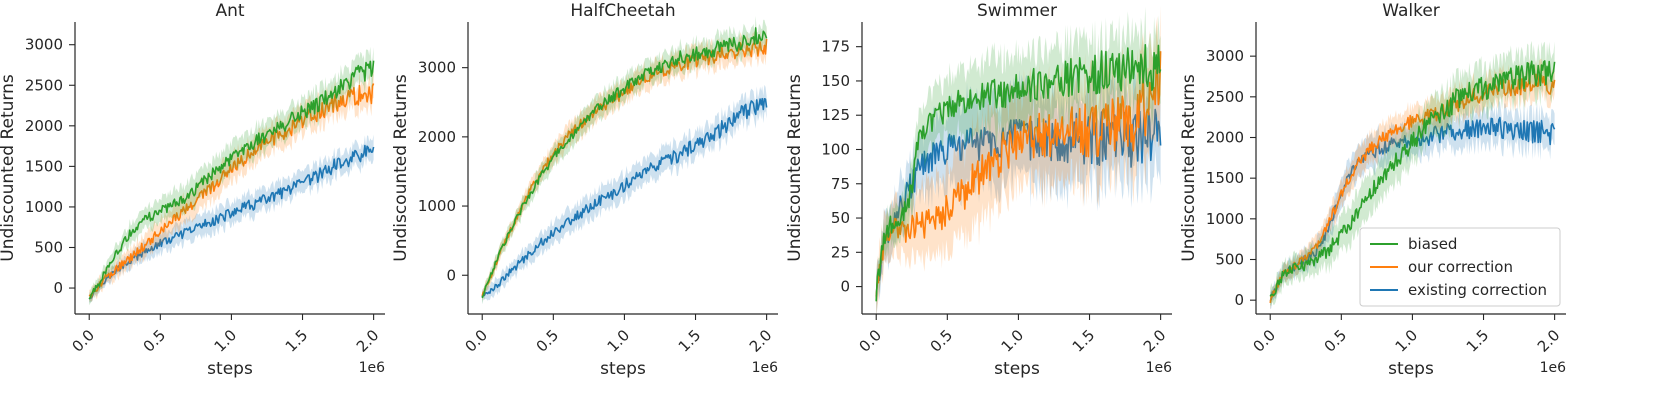 This screenshot has height=403, width=1670. What do you see at coordinates (1432, 244) in the screenshot?
I see `legend-label: biased` at bounding box center [1432, 244].